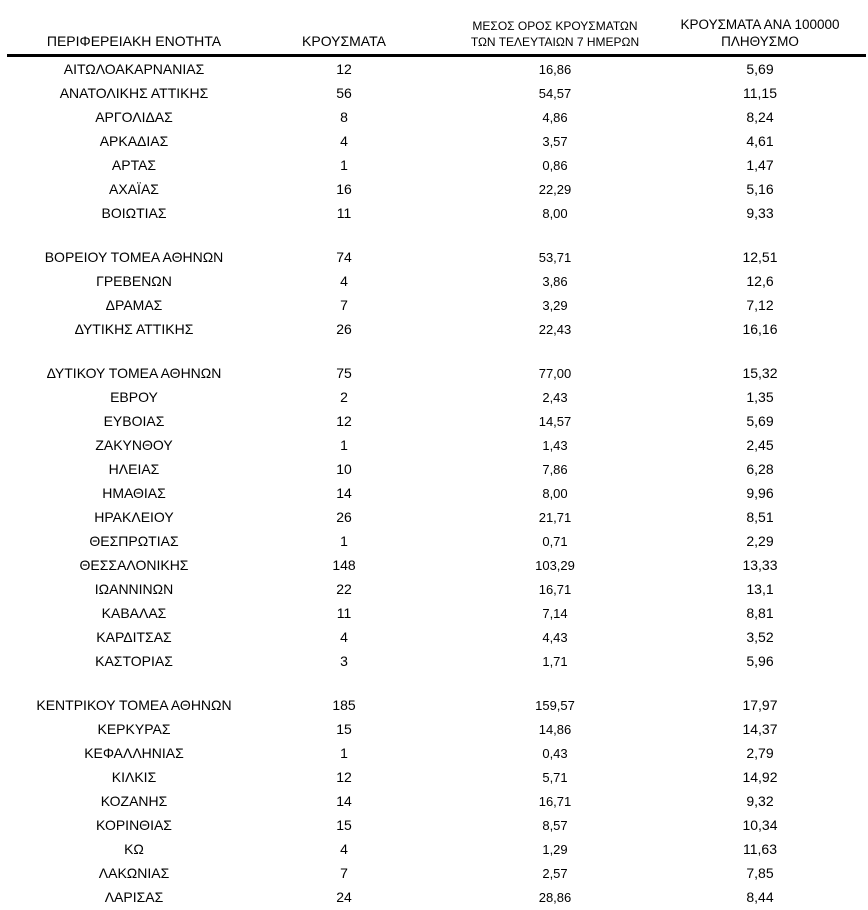  I want to click on cases-cell: 74, so click(344, 257).